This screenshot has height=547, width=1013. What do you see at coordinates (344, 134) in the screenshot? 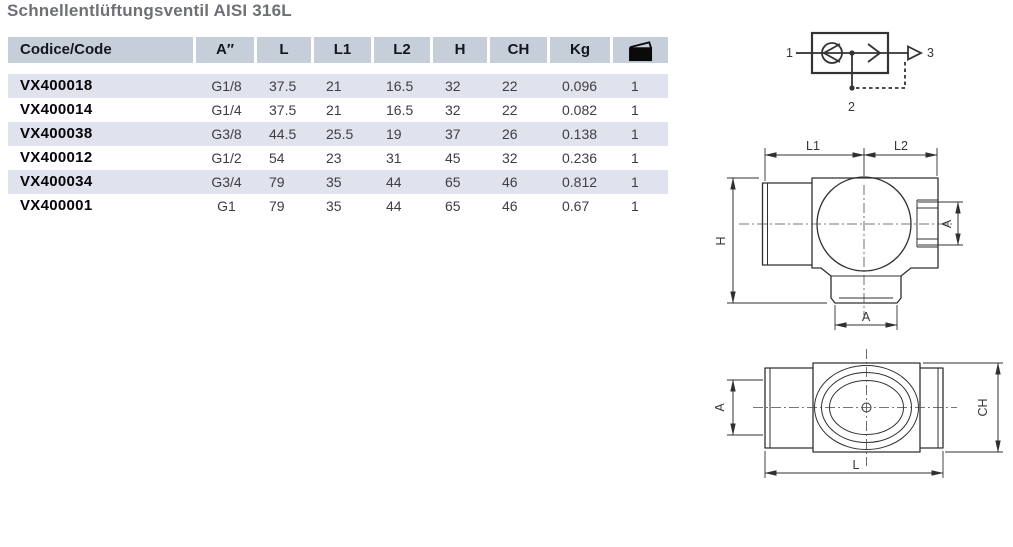
I see `l1-cell: 25.5` at bounding box center [344, 134].